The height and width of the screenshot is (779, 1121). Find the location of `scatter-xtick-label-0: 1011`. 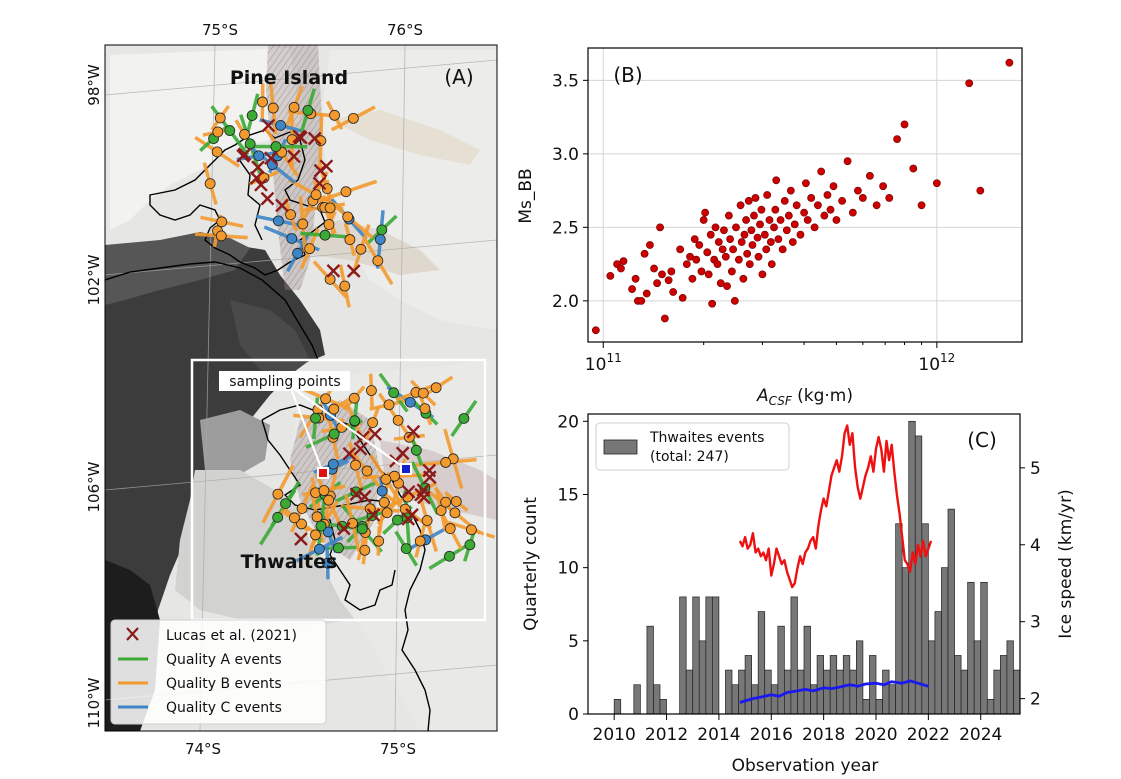

scatter-xtick-label-0: 1011 is located at coordinates (603, 363).